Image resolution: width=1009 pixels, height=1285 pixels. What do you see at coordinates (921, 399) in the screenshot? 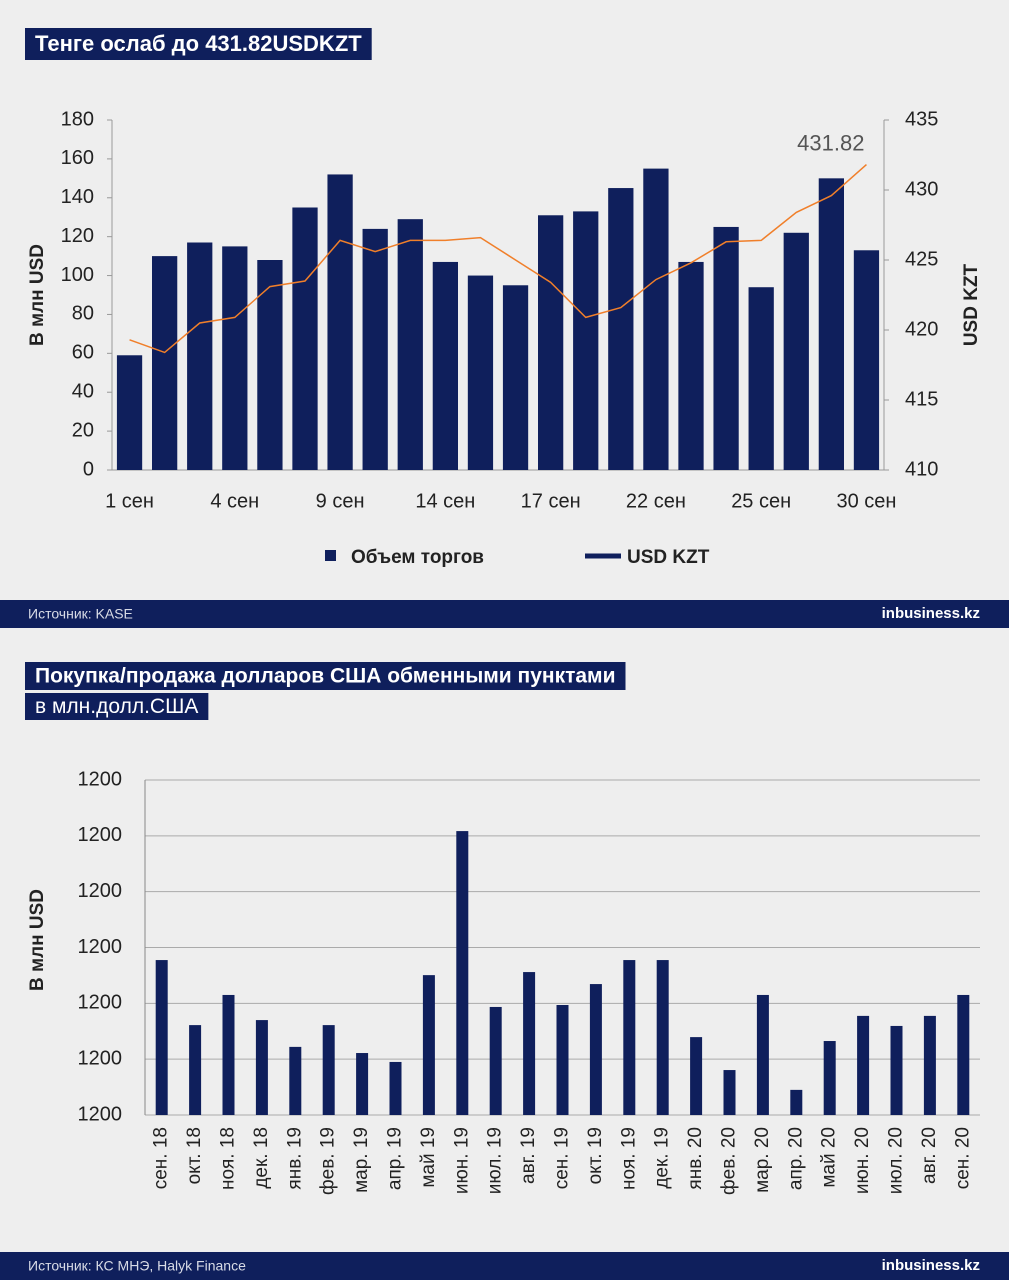
I see `y2-tick-label: 415` at bounding box center [921, 399].